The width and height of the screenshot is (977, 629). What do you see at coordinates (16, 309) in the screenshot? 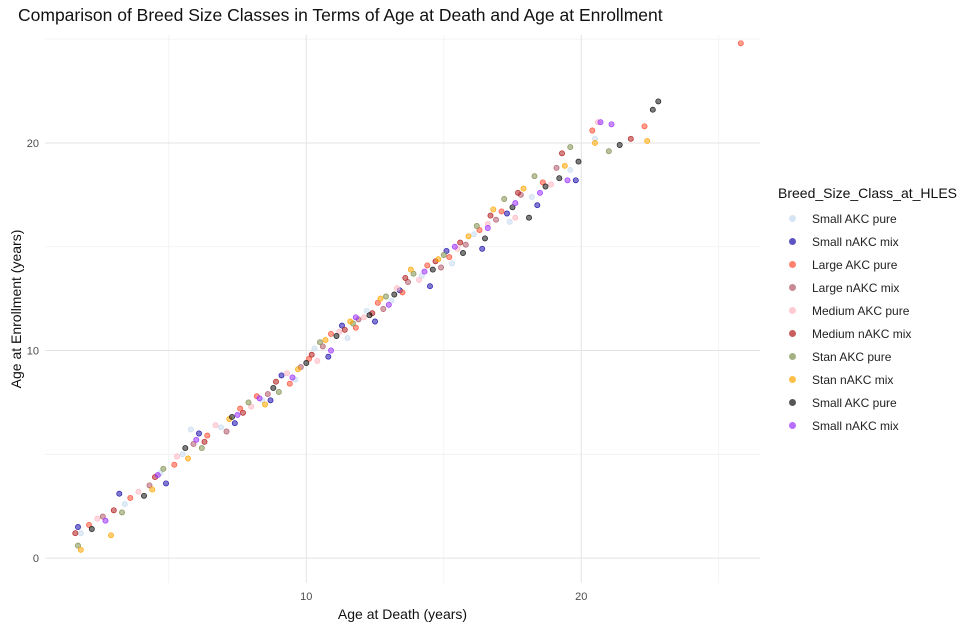
I see `y-axis-label: Age at Enrollment (years)` at bounding box center [16, 309].